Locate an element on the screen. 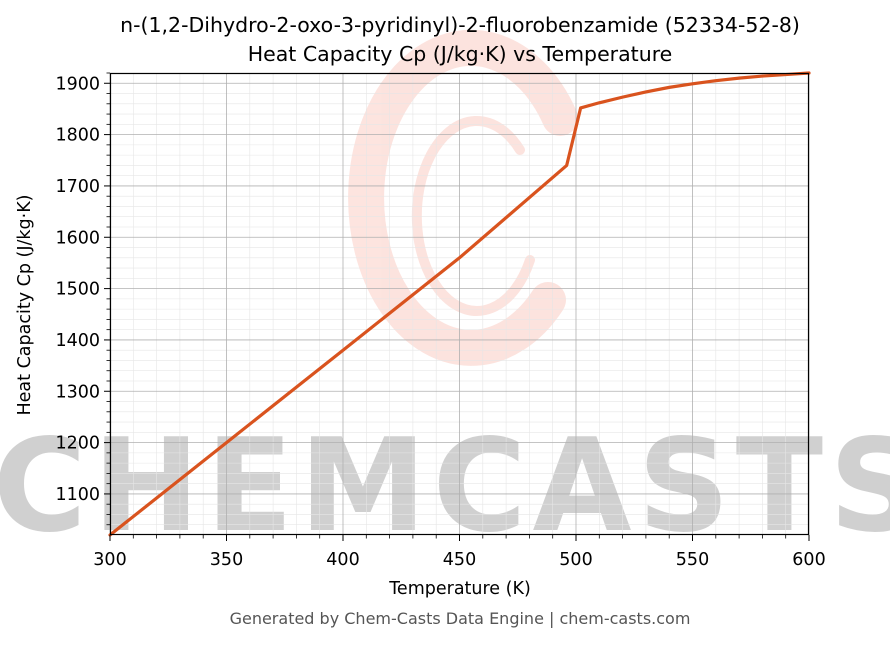  x-tick-label: 550 is located at coordinates (692, 560).